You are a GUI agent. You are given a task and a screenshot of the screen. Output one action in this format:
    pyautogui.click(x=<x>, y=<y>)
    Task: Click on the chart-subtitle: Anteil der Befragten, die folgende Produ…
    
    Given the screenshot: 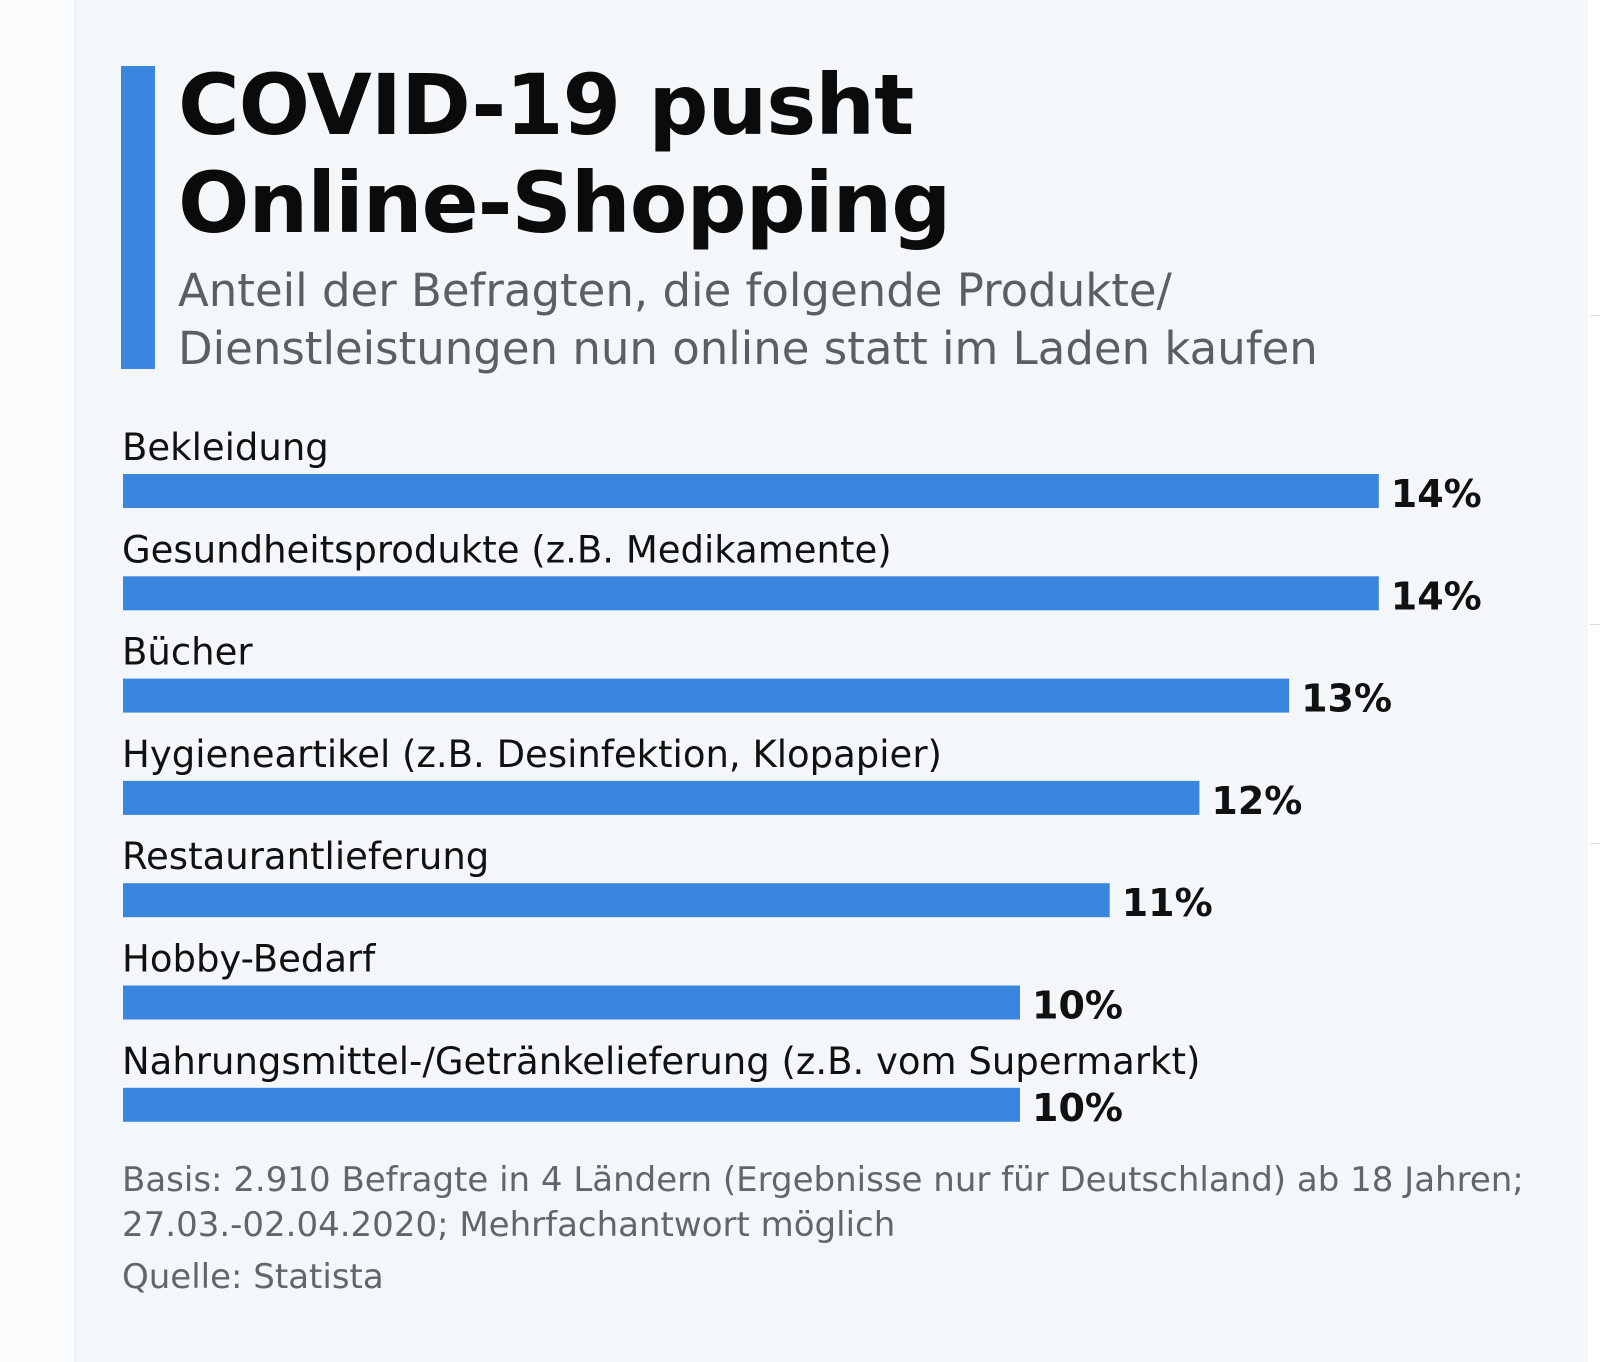 What is the action you would take?
    pyautogui.click(x=828, y=320)
    